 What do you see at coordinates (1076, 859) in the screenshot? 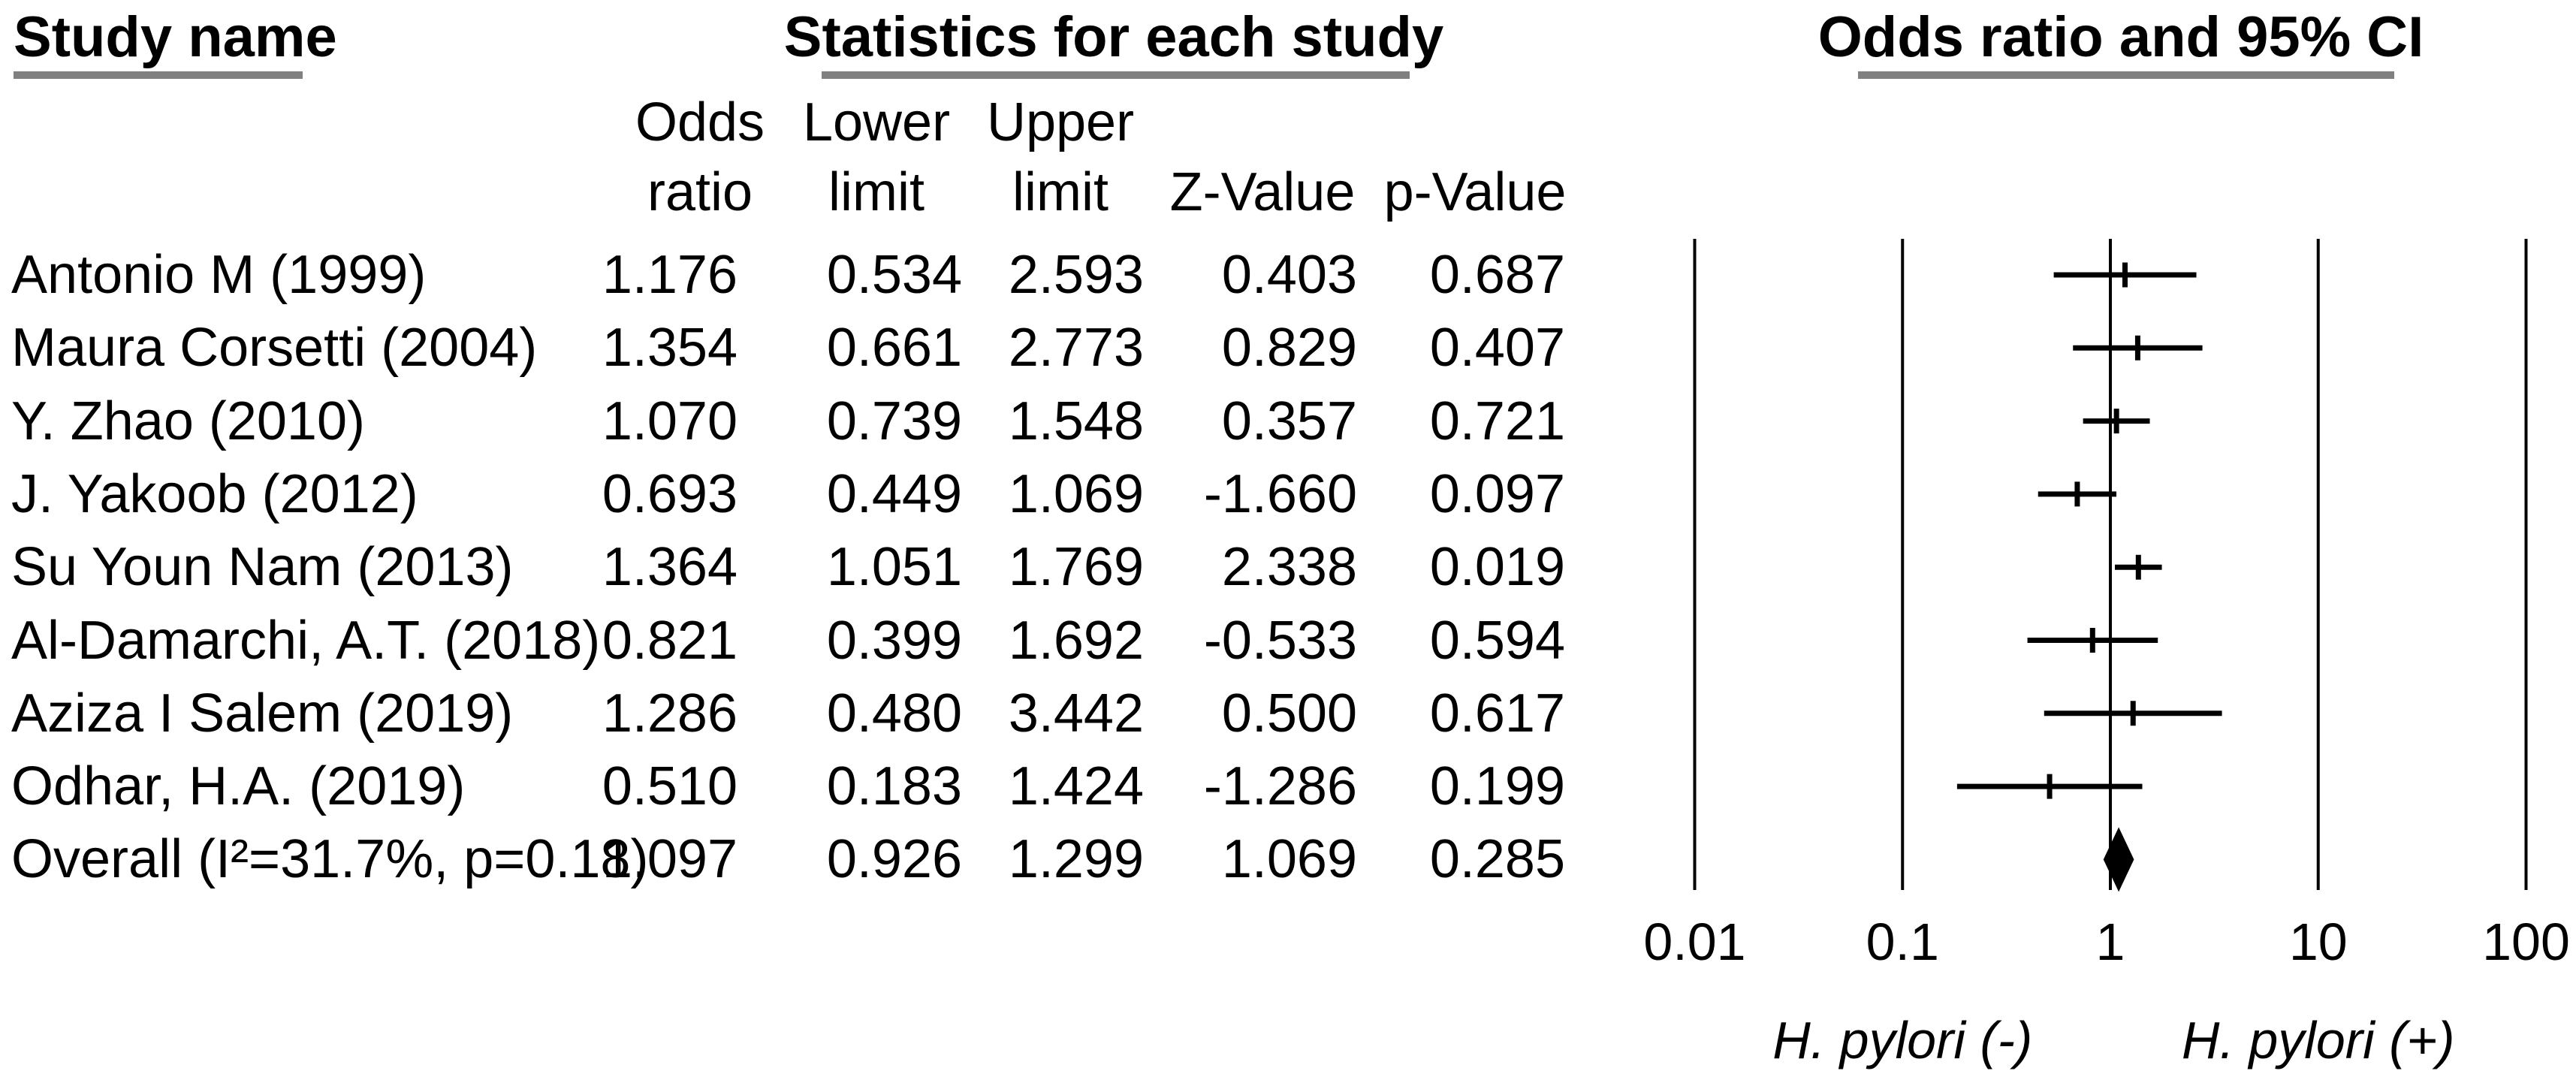
I see `upper-limit-cell: 1.299` at bounding box center [1076, 859].